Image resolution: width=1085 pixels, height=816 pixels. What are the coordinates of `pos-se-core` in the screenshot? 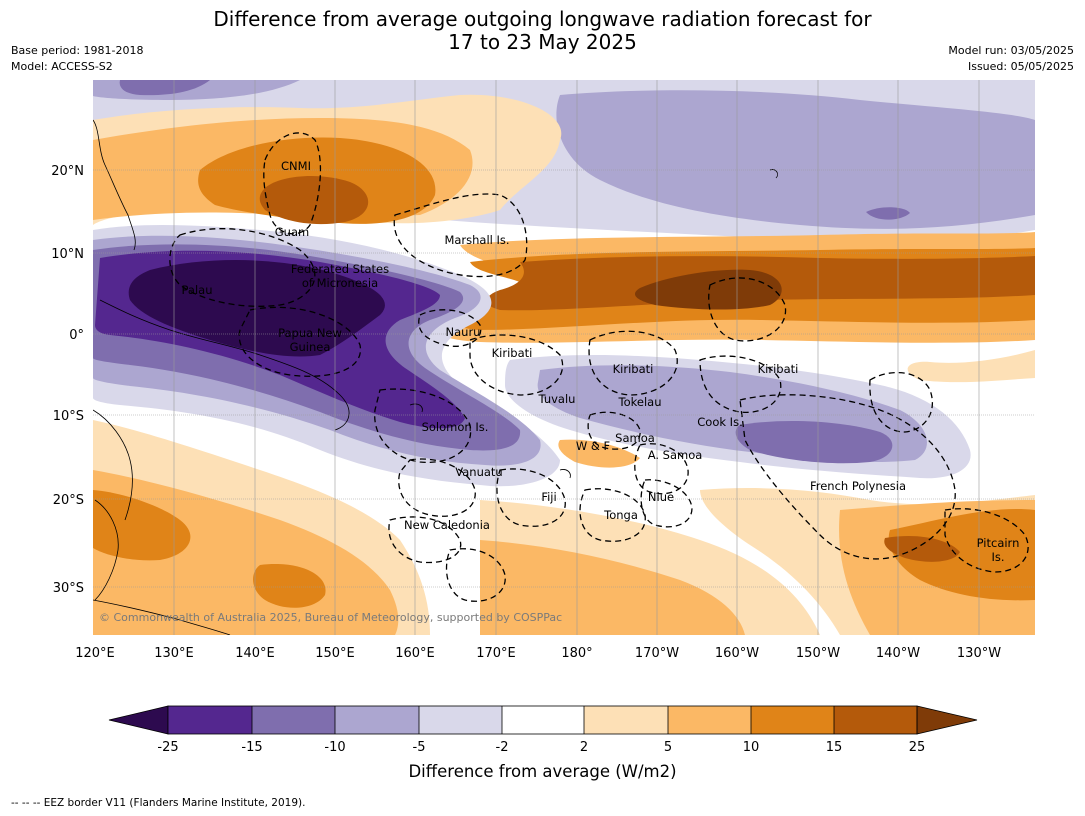 It's located at (922, 548).